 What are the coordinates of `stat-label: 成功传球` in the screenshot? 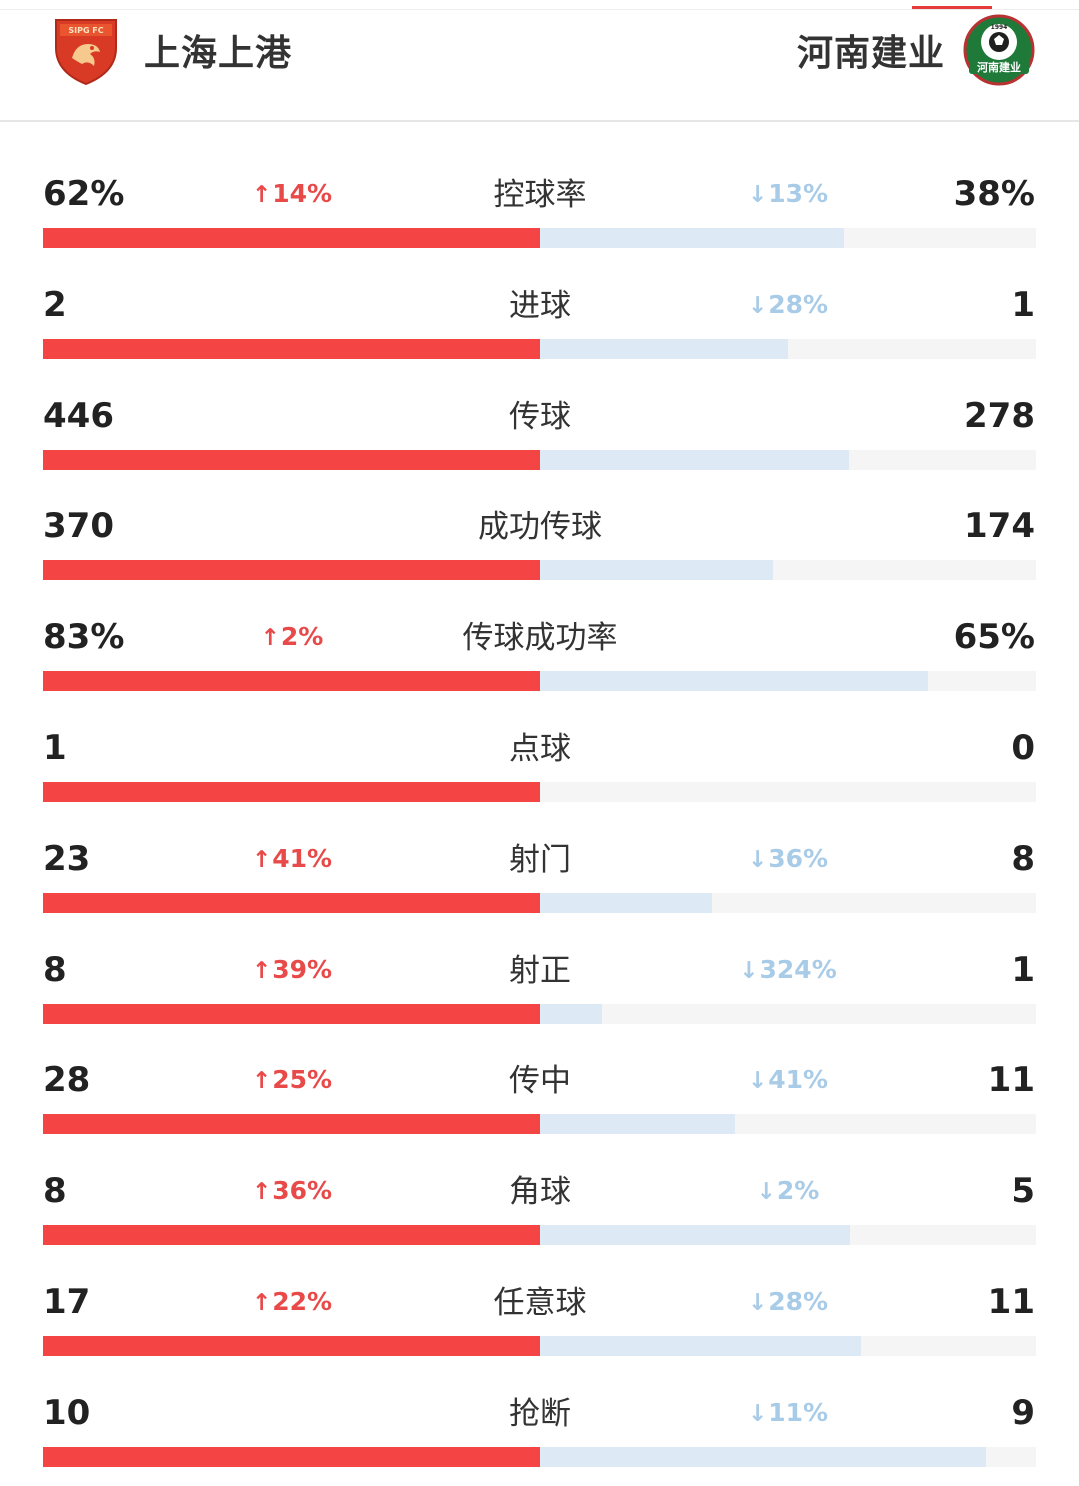 It's located at (540, 527).